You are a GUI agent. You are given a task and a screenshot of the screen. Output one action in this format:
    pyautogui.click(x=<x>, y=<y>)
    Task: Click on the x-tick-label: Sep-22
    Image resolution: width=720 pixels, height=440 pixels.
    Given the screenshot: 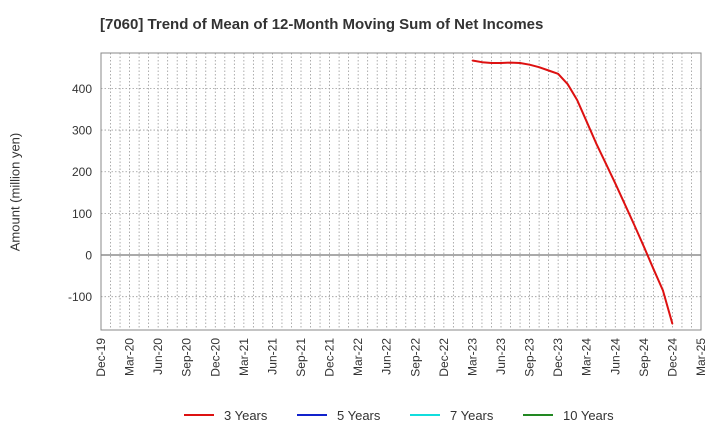 What is the action you would take?
    pyautogui.click(x=415, y=357)
    